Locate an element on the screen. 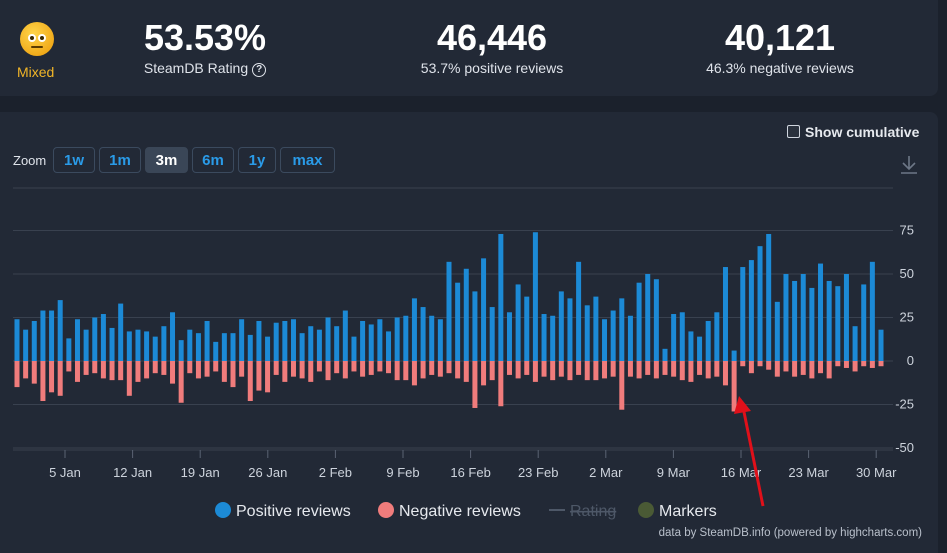 The width and height of the screenshot is (947, 553). checkbox-icon is located at coordinates (793, 131).